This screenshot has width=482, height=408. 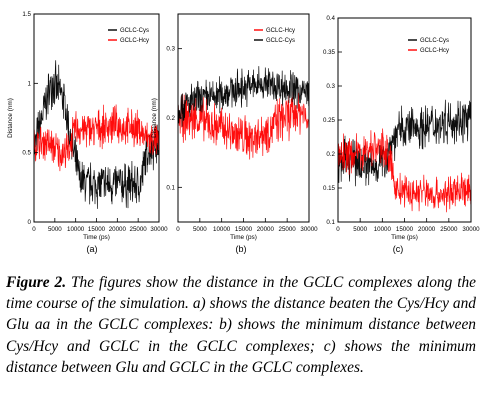 What do you see at coordinates (329, 120) in the screenshot?
I see `y-tick-label: 0.25` at bounding box center [329, 120].